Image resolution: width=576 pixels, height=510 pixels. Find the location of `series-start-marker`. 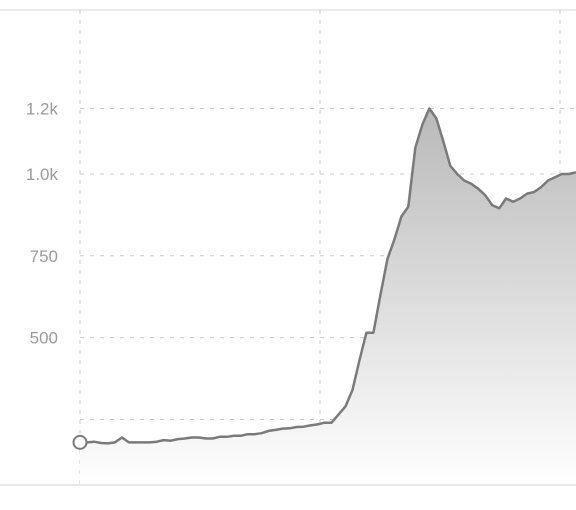

series-start-marker is located at coordinates (80, 442).